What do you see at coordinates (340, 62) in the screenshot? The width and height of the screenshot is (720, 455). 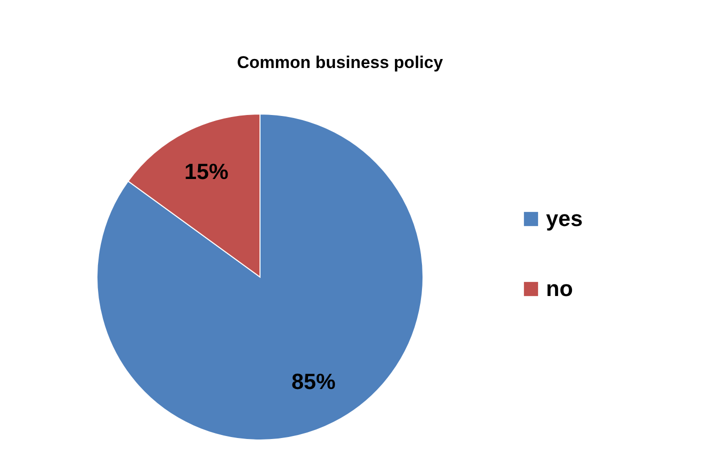 I see `chart-title: Common business policy` at bounding box center [340, 62].